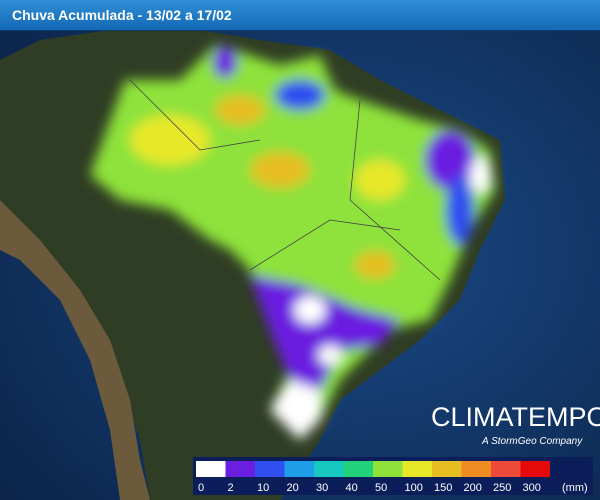 This screenshot has width=600, height=500. Describe the element at coordinates (381, 488) in the screenshot. I see `legend-label: 50` at that location.